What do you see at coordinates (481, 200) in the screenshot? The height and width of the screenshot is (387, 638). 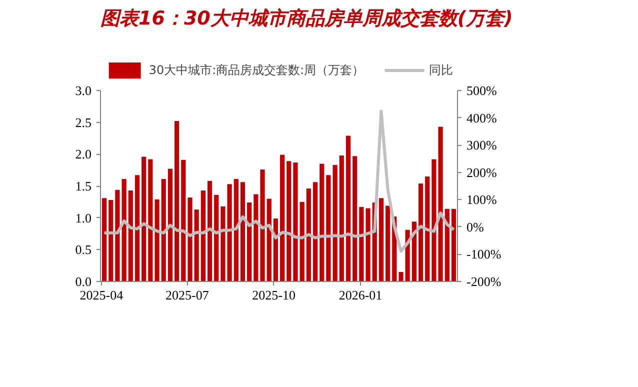 I see `y2-tick-label: 100%` at bounding box center [481, 200].